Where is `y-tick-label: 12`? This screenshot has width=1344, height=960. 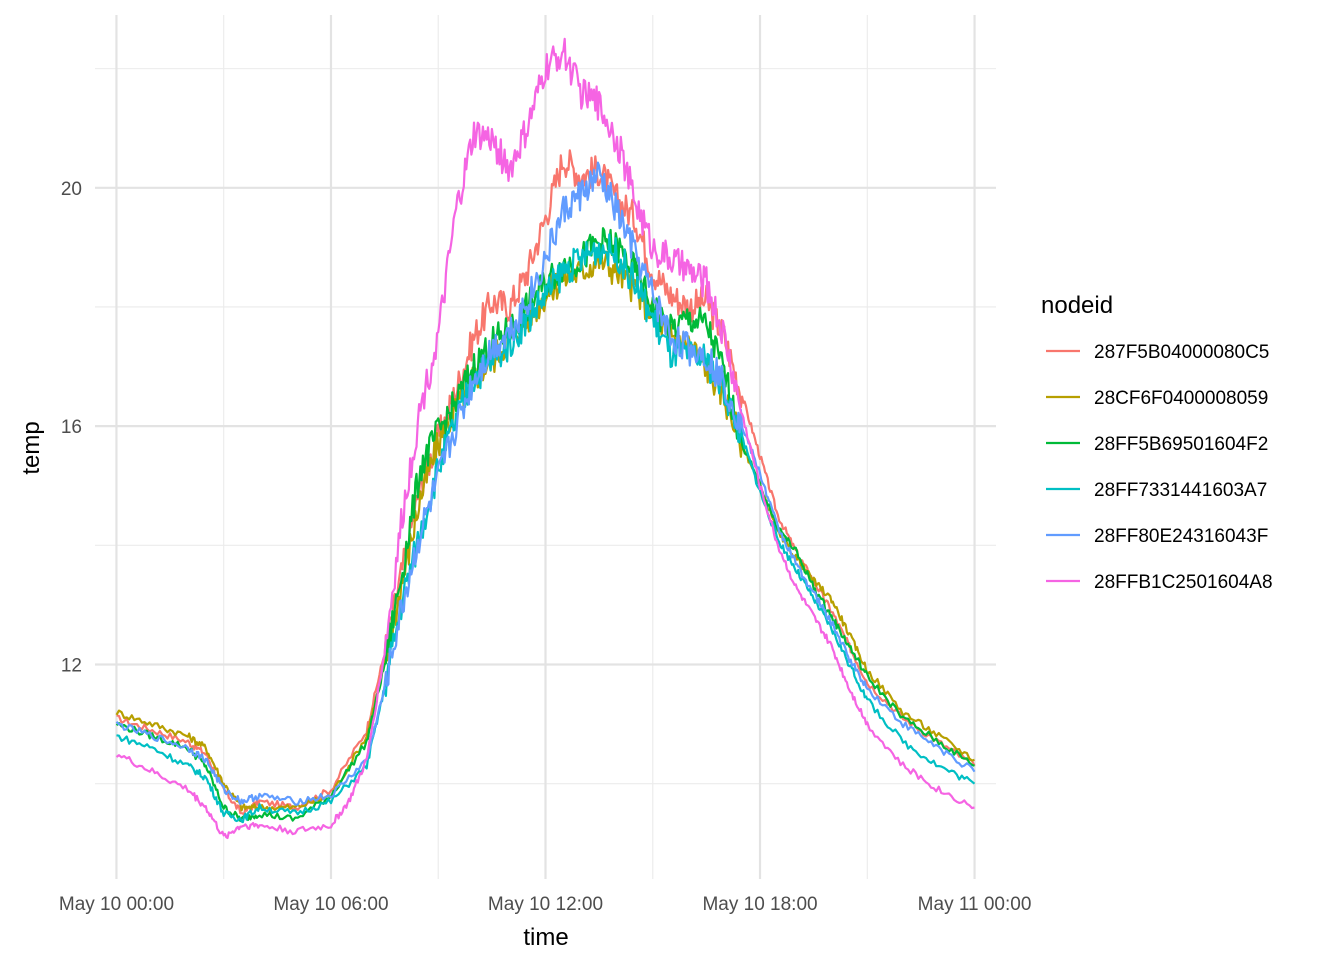
y-tick-label: 12 is located at coordinates (71, 665).